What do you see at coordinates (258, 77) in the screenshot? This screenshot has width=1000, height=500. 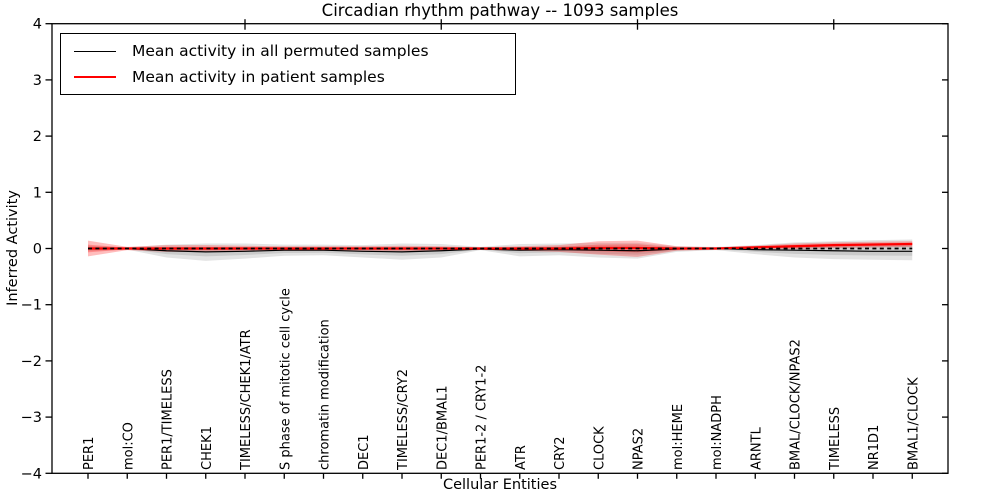 I see `legend-label-patient: Mean activity in patient samples` at bounding box center [258, 77].